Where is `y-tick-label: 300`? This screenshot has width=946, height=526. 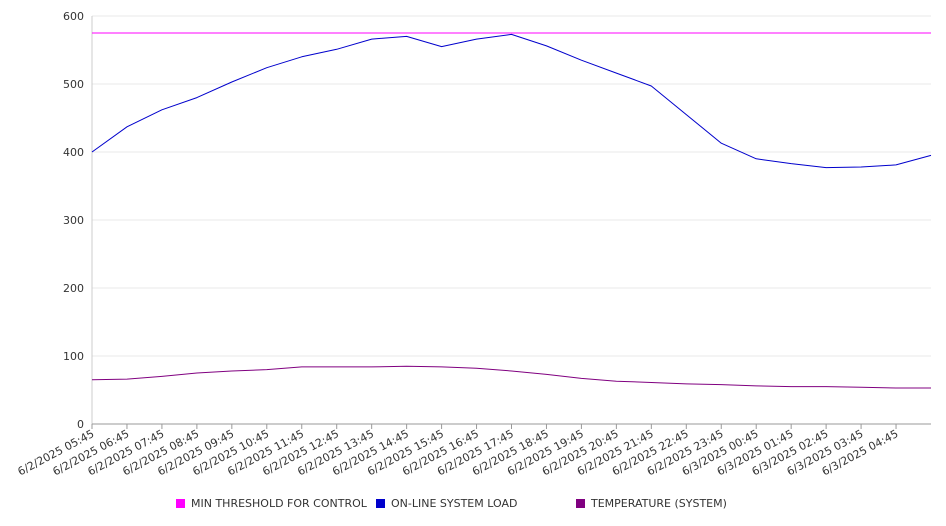 y-tick-label: 300 is located at coordinates (73, 220).